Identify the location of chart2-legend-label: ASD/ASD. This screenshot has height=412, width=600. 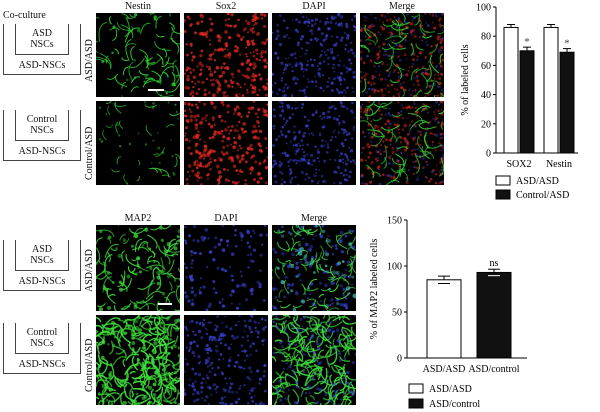
(450, 389).